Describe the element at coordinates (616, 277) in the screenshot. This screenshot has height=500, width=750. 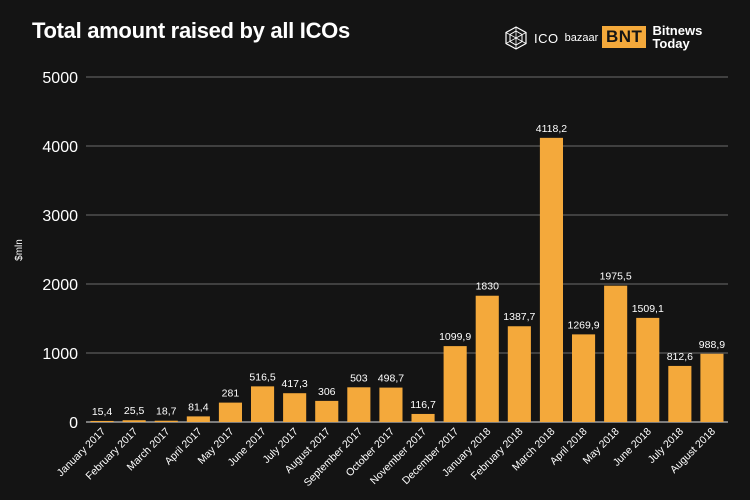
I see `data-label: 1975,5` at that location.